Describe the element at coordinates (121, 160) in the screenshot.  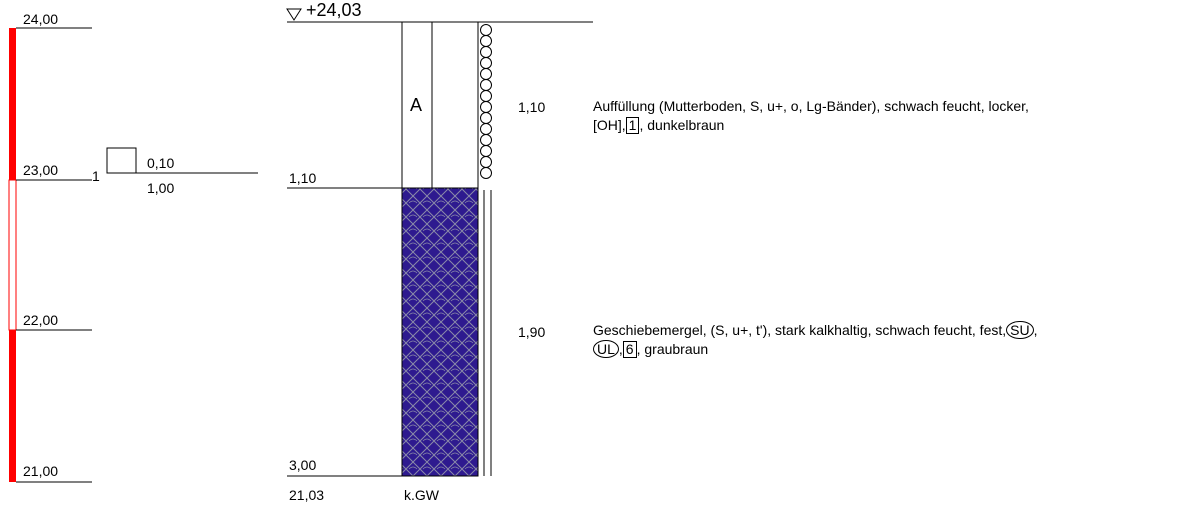
I see `sample-box` at that location.